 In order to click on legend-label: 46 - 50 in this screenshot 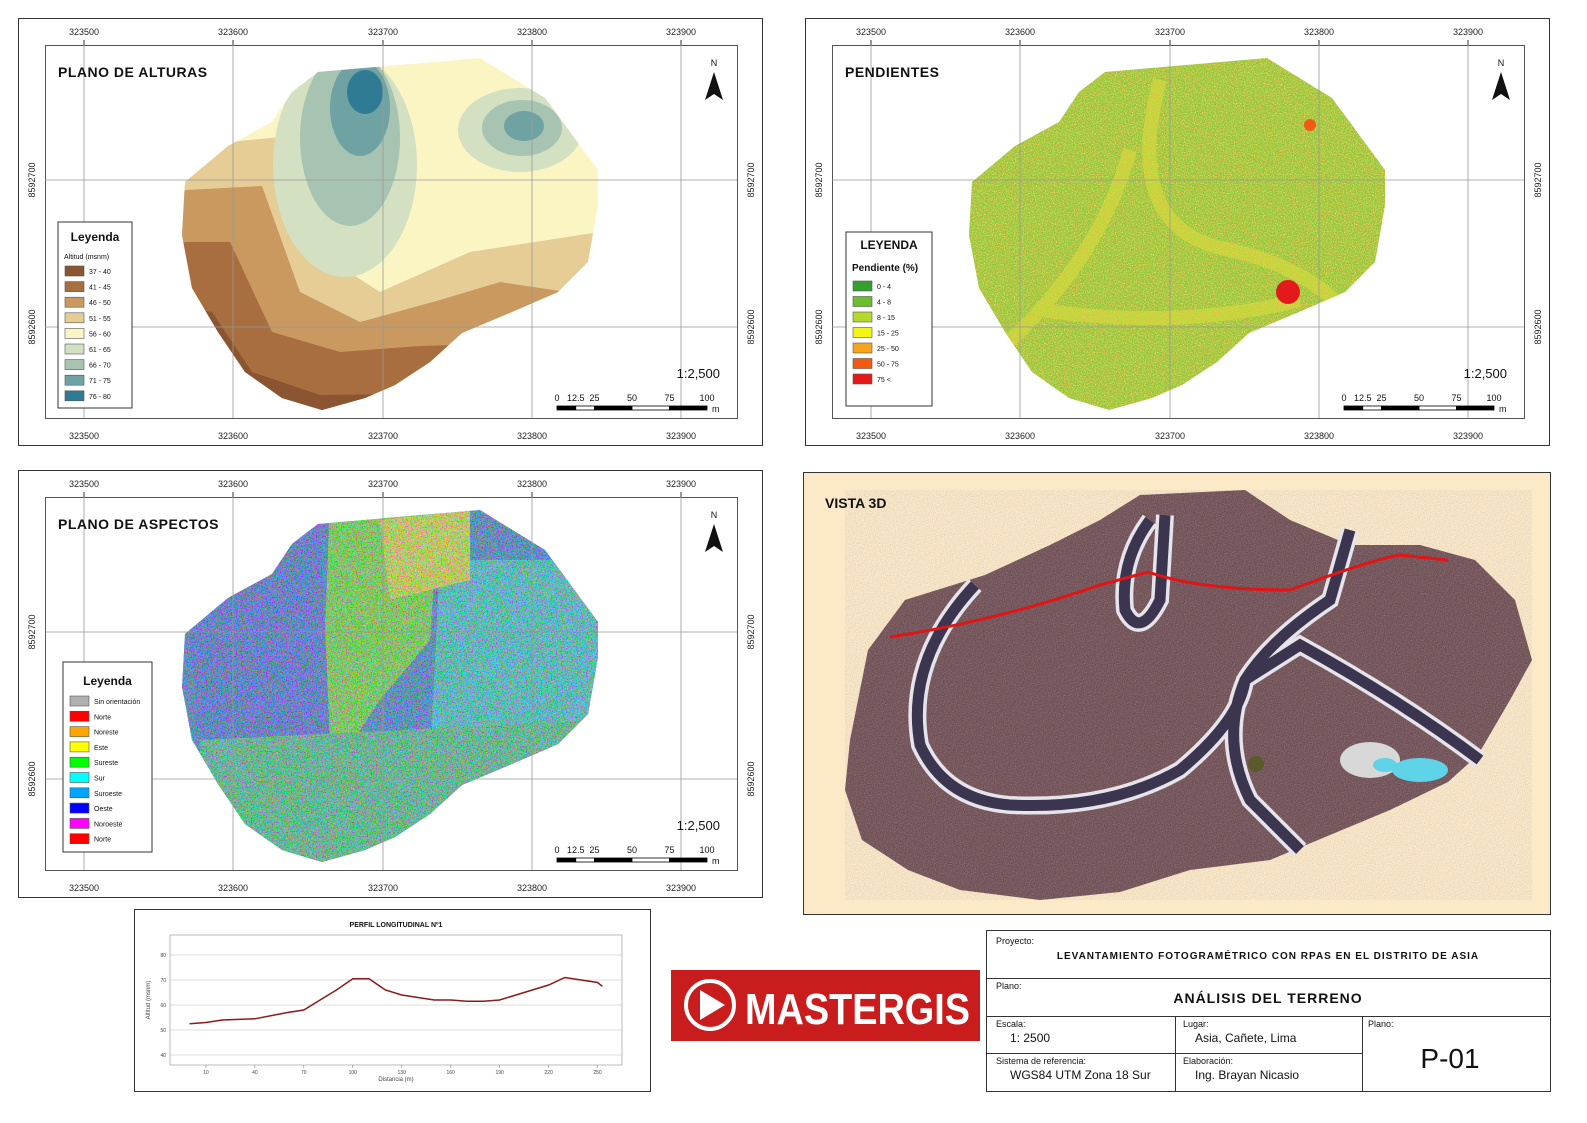, I will do `click(100, 303)`.